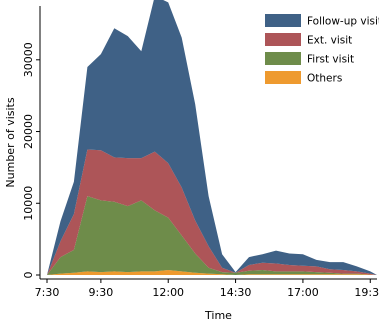  Describe the element at coordinates (101, 292) in the screenshot. I see `x-tick-label: 9:30` at that location.